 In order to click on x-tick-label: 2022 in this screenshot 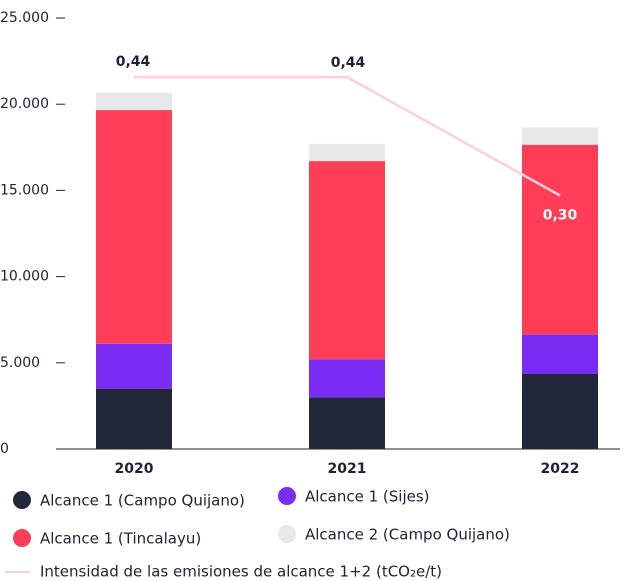, I will do `click(560, 469)`.